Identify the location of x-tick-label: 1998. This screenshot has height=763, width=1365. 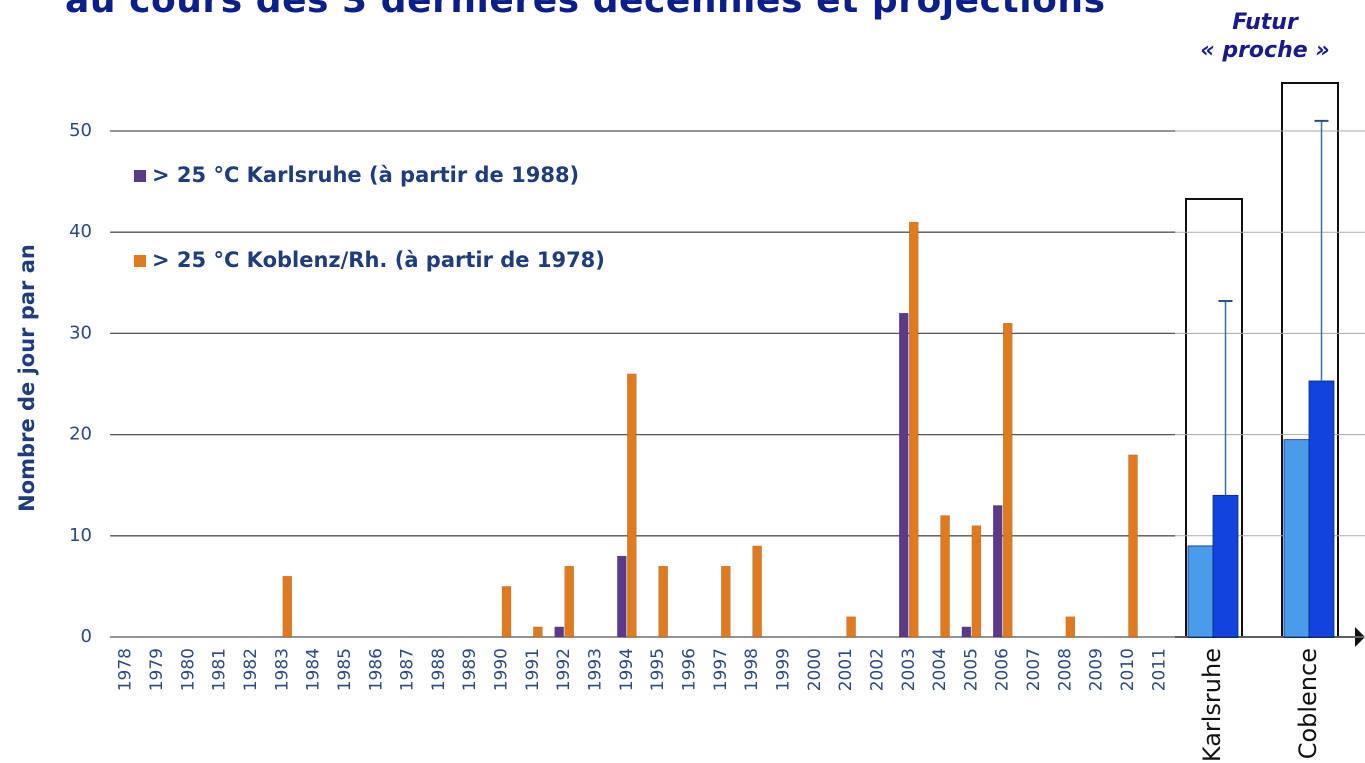
(752, 669).